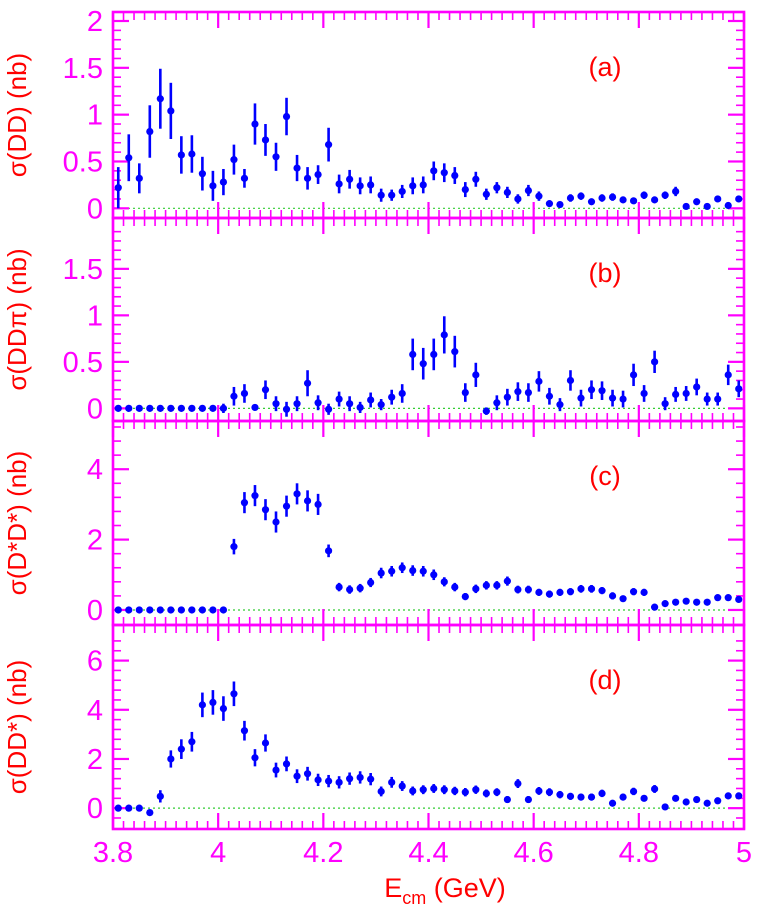  I want to click on x-tick-label: 3.8, so click(113, 853).